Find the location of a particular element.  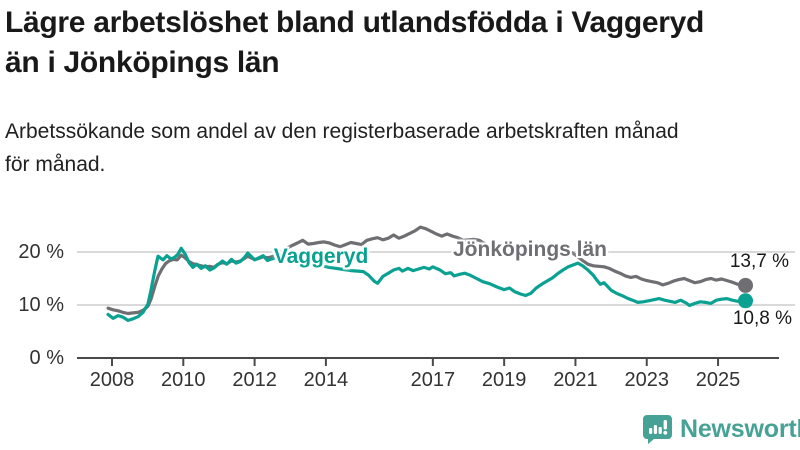

x-axis-label: 2012 is located at coordinates (254, 380).